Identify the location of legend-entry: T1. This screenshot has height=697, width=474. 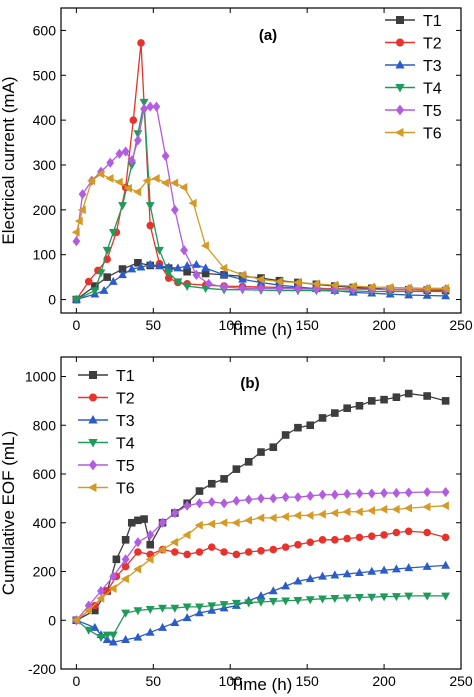
(106, 376).